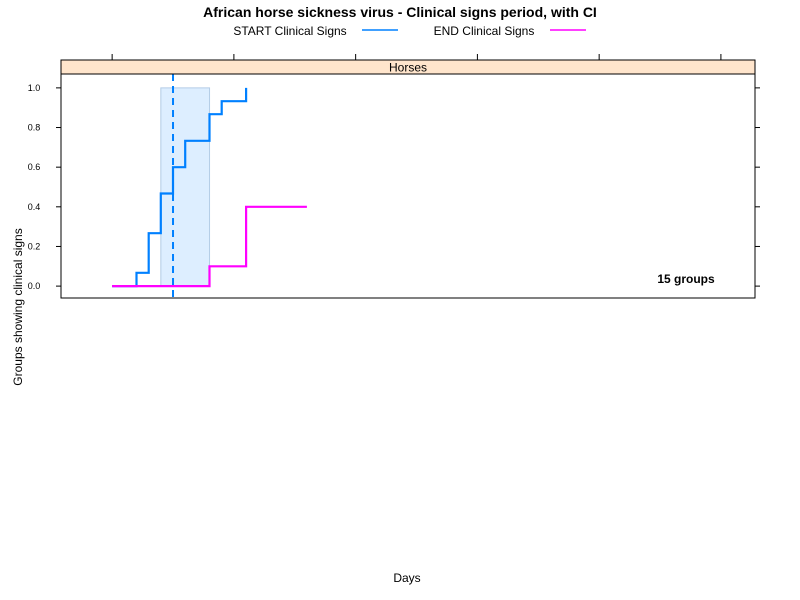  What do you see at coordinates (185, 187) in the screenshot?
I see `ci-band` at bounding box center [185, 187].